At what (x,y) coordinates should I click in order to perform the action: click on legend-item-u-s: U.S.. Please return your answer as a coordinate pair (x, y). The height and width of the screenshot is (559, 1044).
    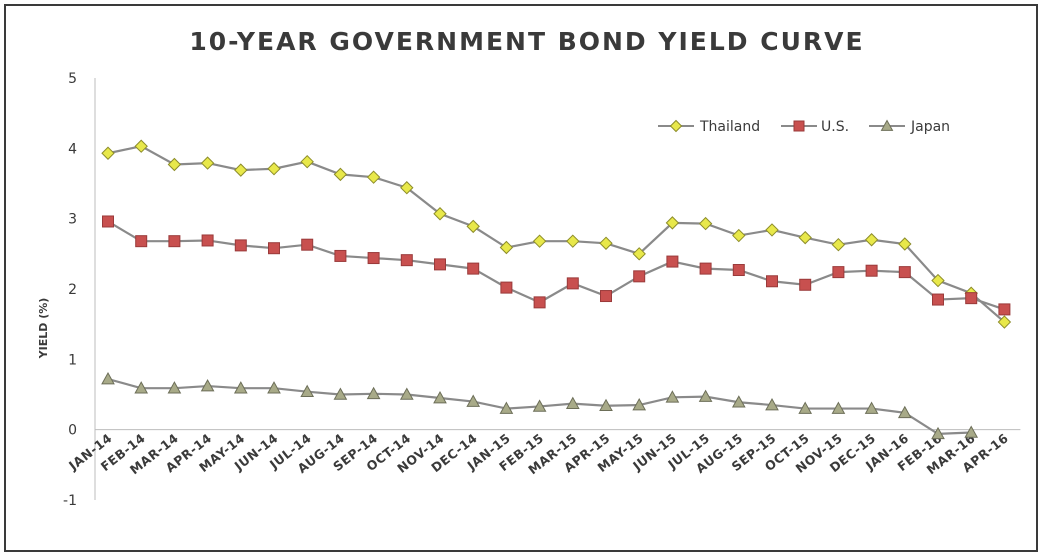
    Looking at the image, I should click on (815, 127).